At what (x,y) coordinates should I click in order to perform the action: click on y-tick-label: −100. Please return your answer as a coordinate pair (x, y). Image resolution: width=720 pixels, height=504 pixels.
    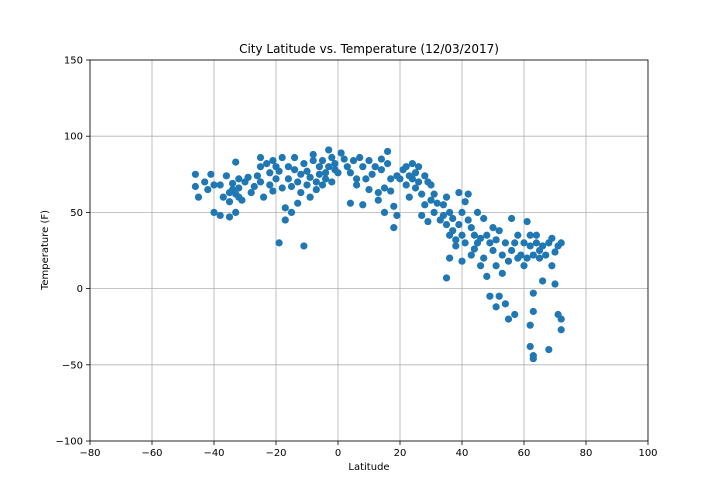
    Looking at the image, I should click on (69, 442).